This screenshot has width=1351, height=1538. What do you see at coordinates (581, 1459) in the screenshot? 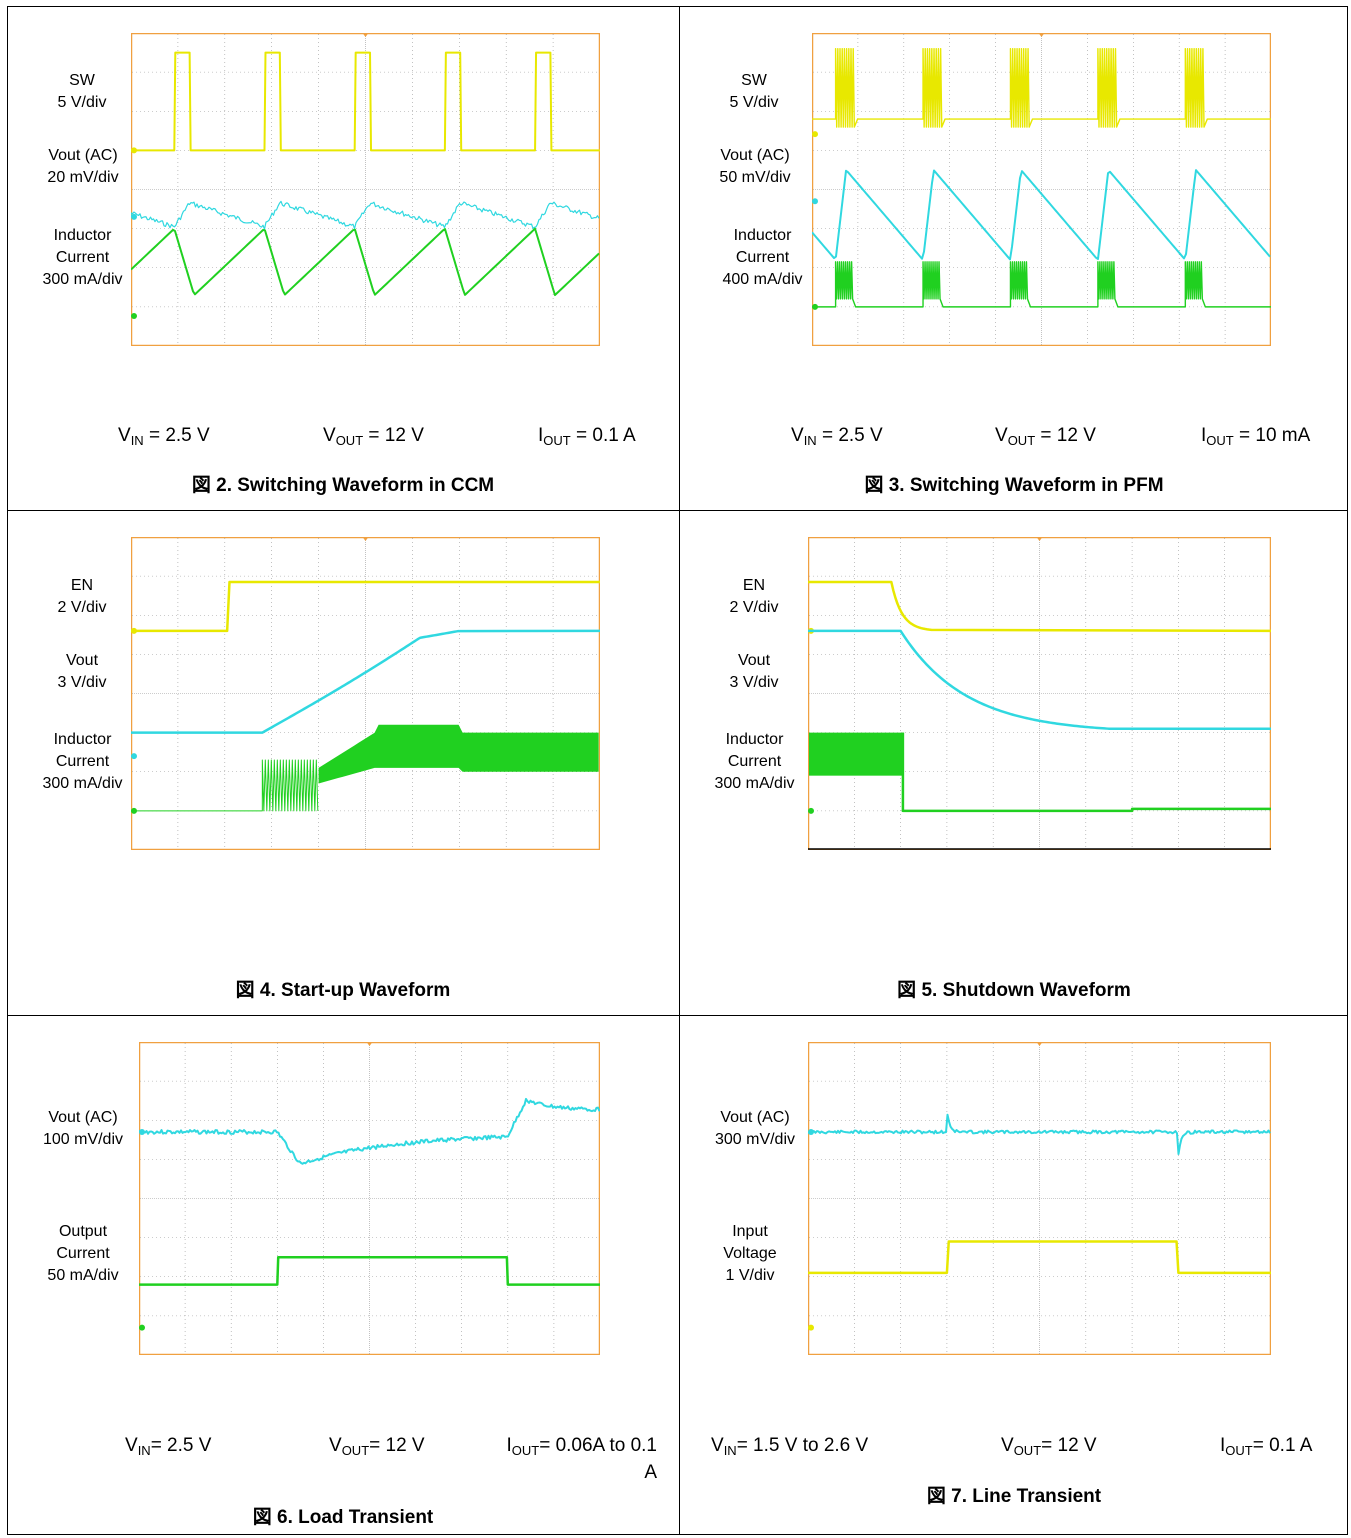
I see `condition-iout-fig6: IOUT= 0.06A to 0.1 A` at bounding box center [581, 1459].